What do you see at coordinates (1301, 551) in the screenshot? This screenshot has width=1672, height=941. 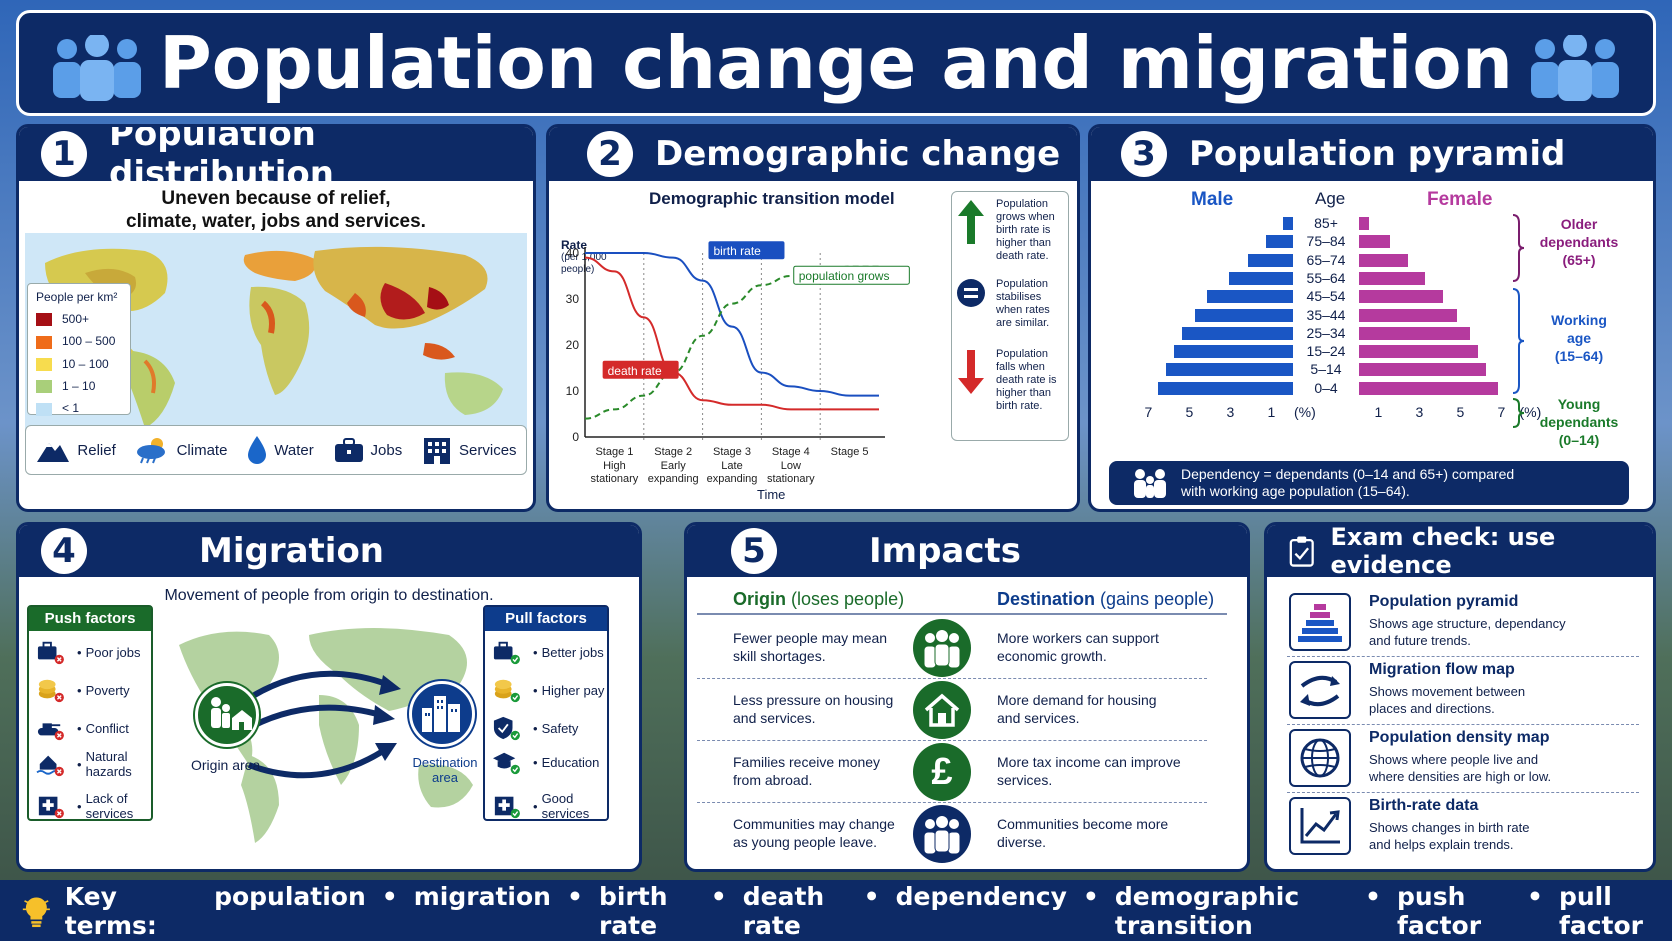 I see `clipboard-check-icon` at bounding box center [1301, 551].